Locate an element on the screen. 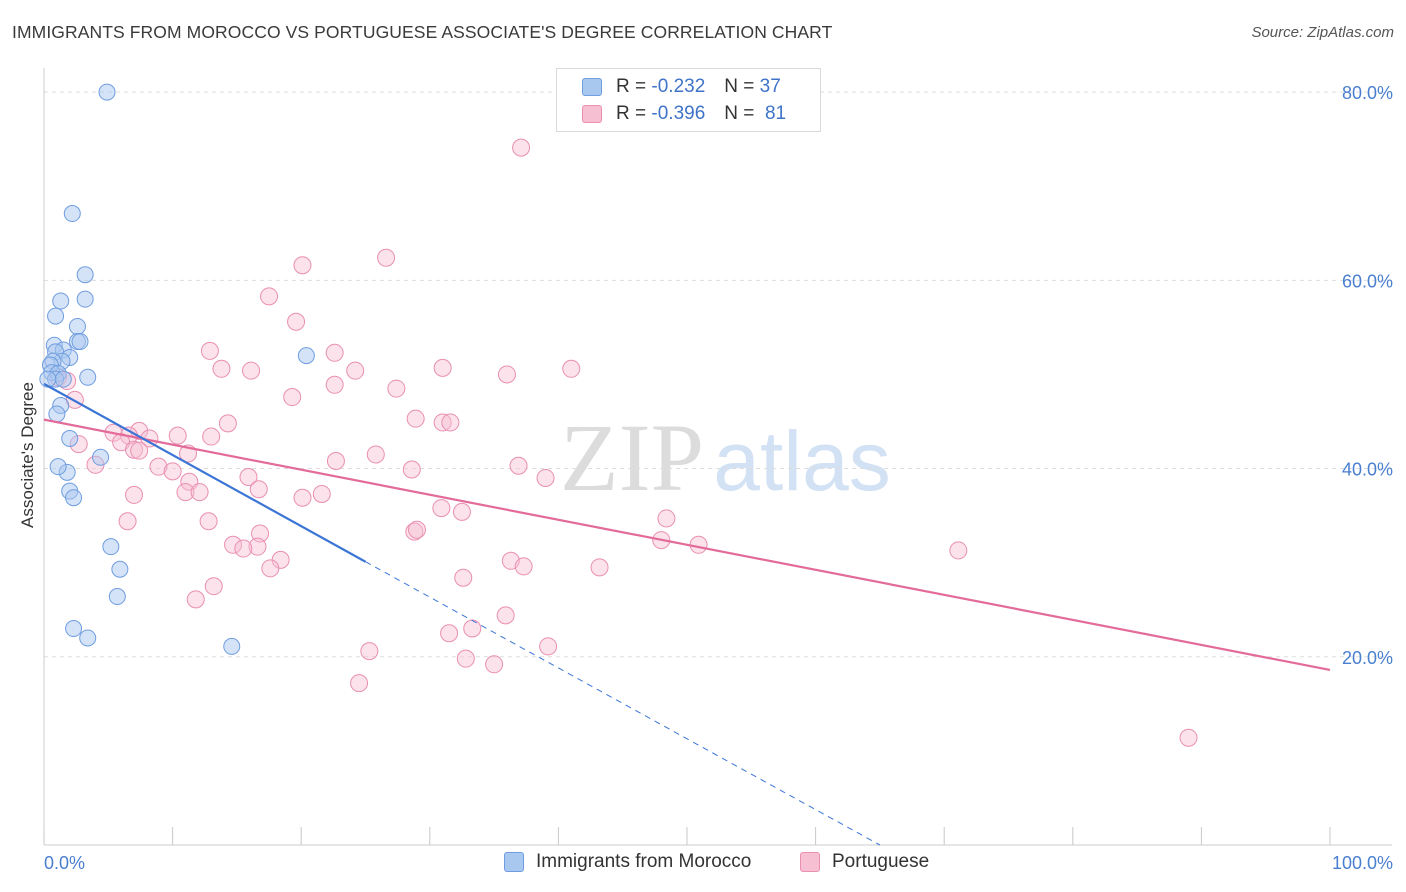 The height and width of the screenshot is (892, 1406). legend-row-morocco: R = -0.232 N = 37 is located at coordinates (669, 87).